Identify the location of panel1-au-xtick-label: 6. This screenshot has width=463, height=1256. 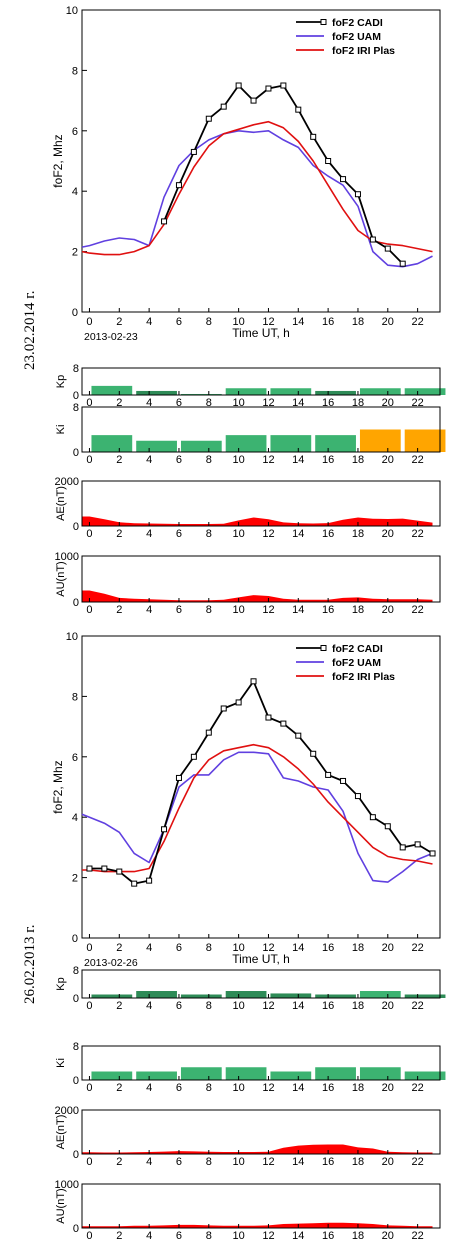
(179, 610).